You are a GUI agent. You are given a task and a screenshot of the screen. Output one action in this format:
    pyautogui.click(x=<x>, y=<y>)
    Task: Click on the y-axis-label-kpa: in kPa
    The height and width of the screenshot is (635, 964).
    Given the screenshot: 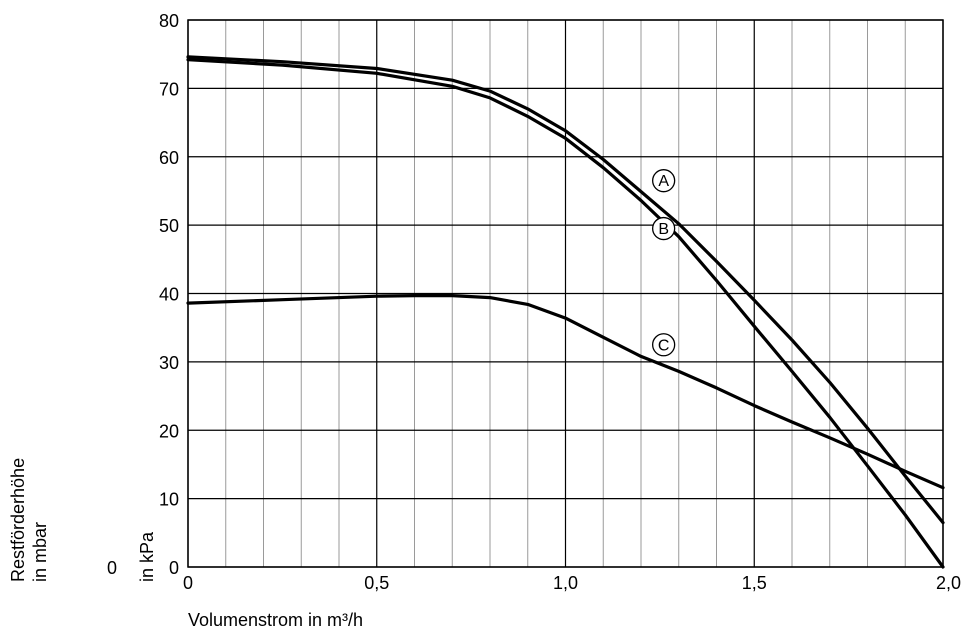 What is the action you would take?
    pyautogui.click(x=147, y=556)
    